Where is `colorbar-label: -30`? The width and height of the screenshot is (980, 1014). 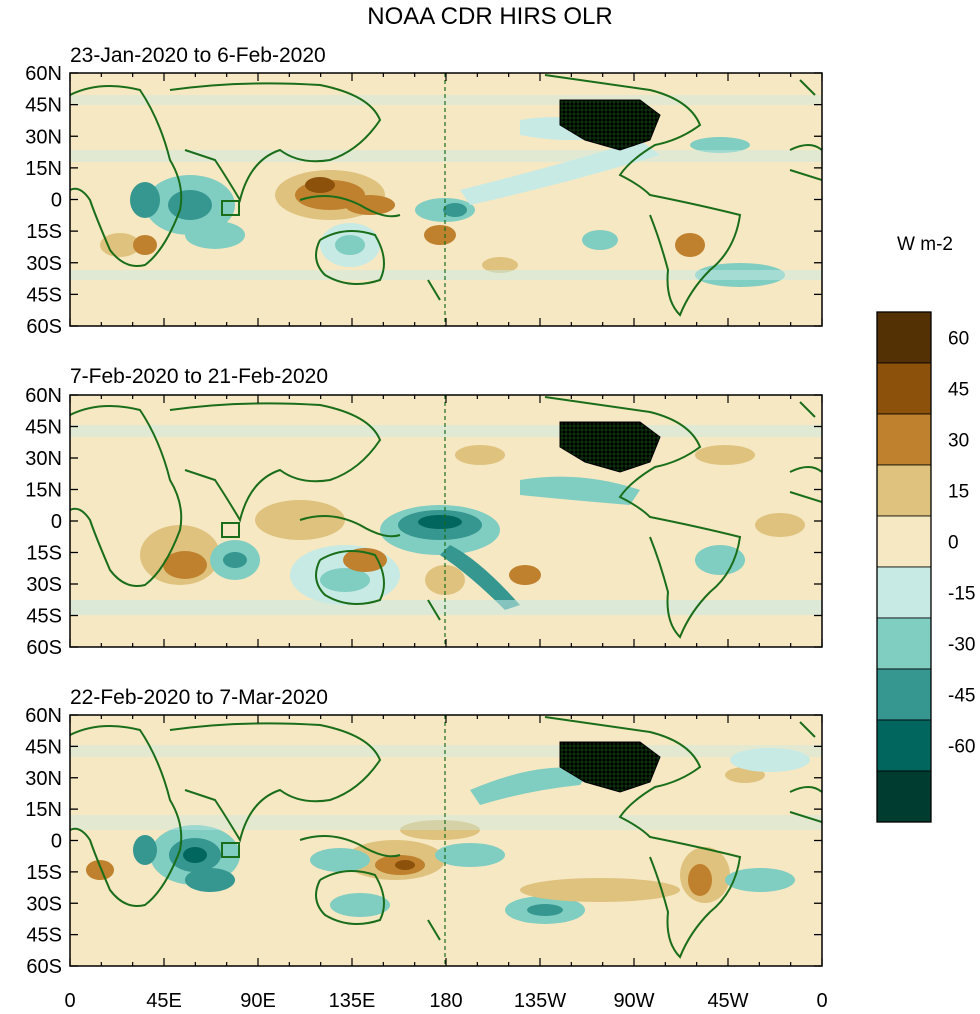 colorbar-label: -30 is located at coordinates (961, 645).